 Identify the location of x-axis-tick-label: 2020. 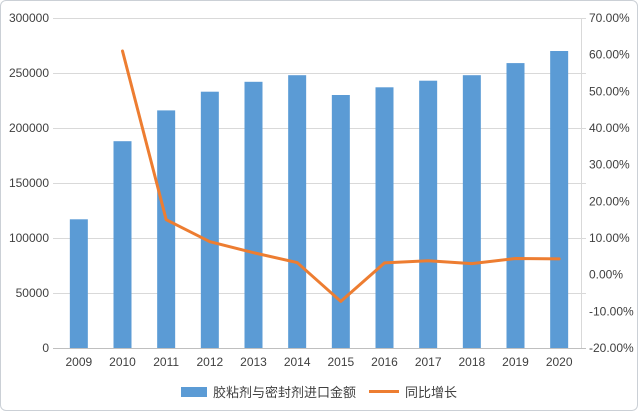
(559, 362).